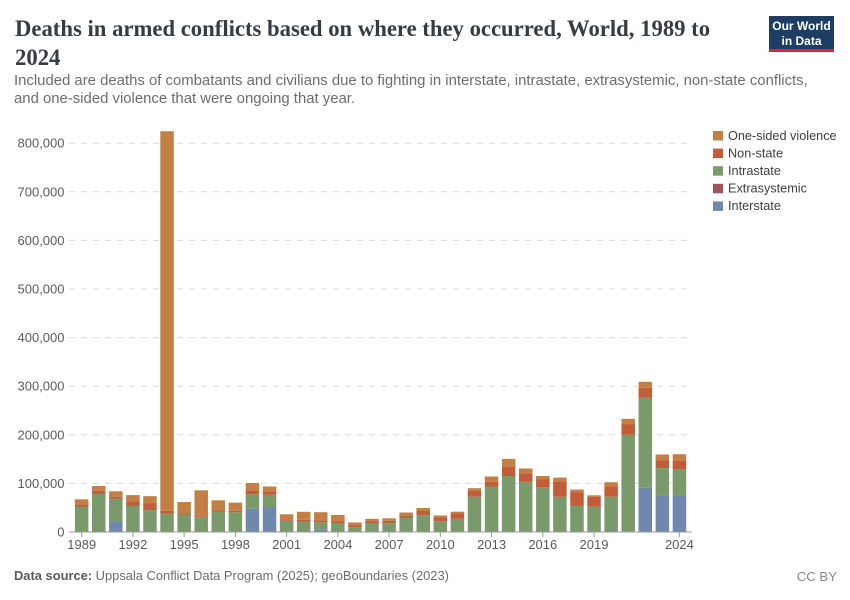  Describe the element at coordinates (782, 136) in the screenshot. I see `svg-text: One-sided violence` at that location.